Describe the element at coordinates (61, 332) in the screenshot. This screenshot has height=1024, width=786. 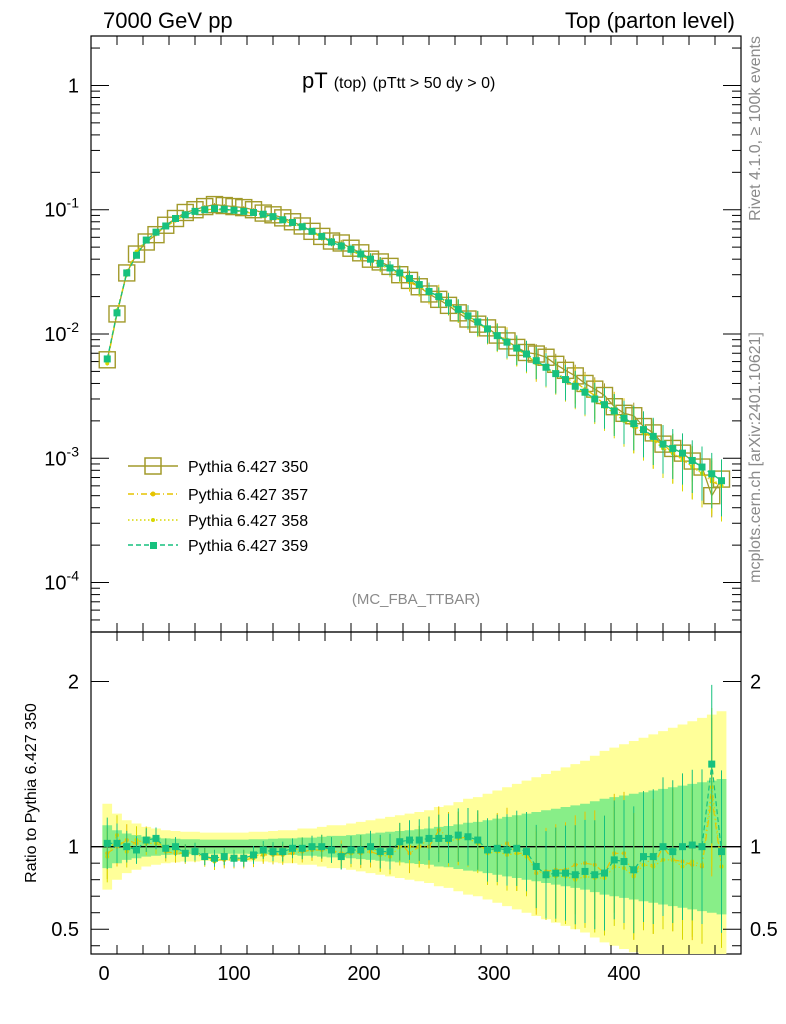
I see `y-tick-label: 10⁻²` at that location.